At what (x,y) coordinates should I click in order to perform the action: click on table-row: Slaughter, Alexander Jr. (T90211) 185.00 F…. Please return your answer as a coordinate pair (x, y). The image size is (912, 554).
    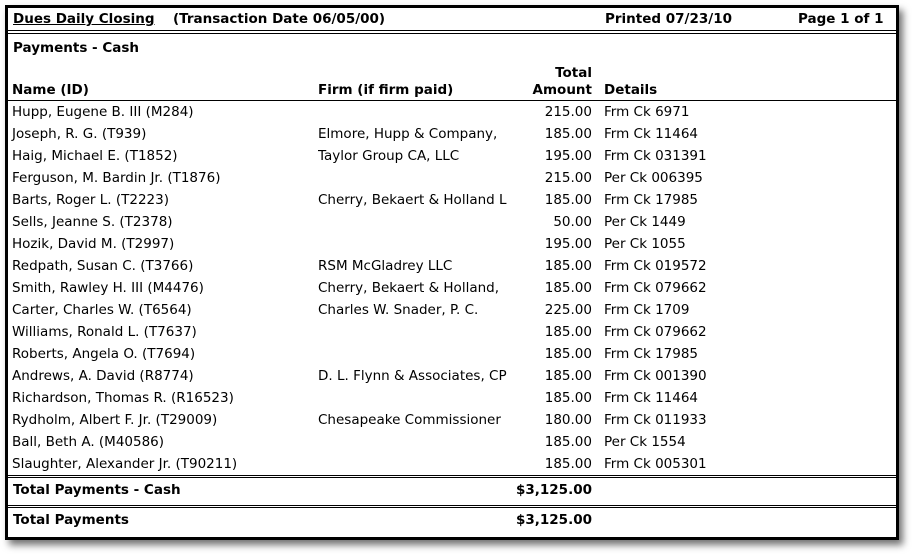
    Looking at the image, I should click on (452, 464).